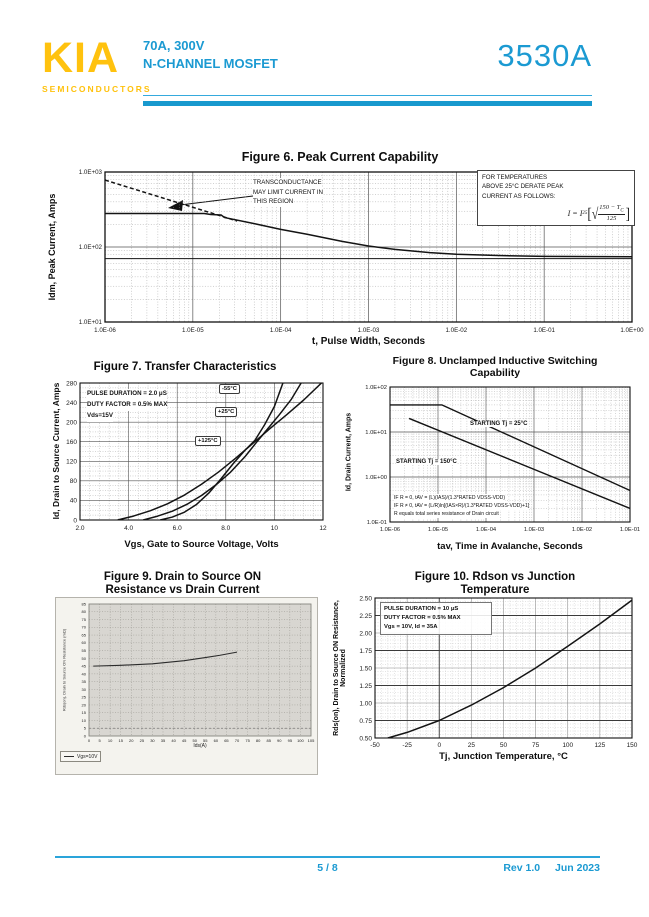  Describe the element at coordinates (426, 462) in the screenshot. I see `fig8-label-tj150: STARTING Tj = 150°C` at that location.